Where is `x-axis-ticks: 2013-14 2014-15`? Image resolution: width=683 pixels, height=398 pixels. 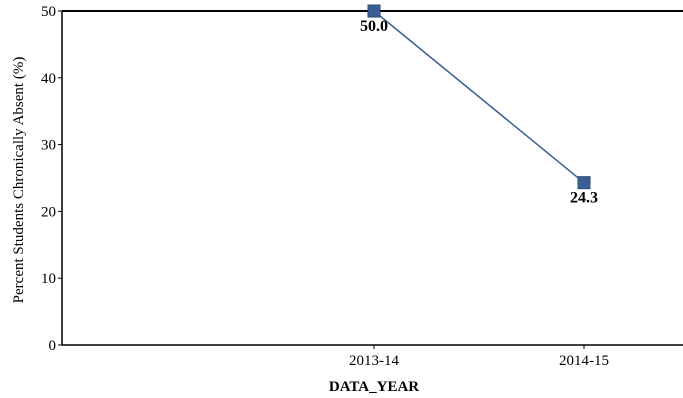 x-axis-ticks: 2013-14 2014-15 is located at coordinates (479, 357).